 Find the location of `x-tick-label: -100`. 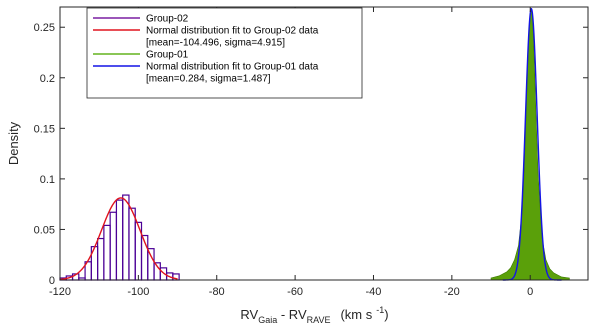

x-tick-label: -100 is located at coordinates (138, 292).